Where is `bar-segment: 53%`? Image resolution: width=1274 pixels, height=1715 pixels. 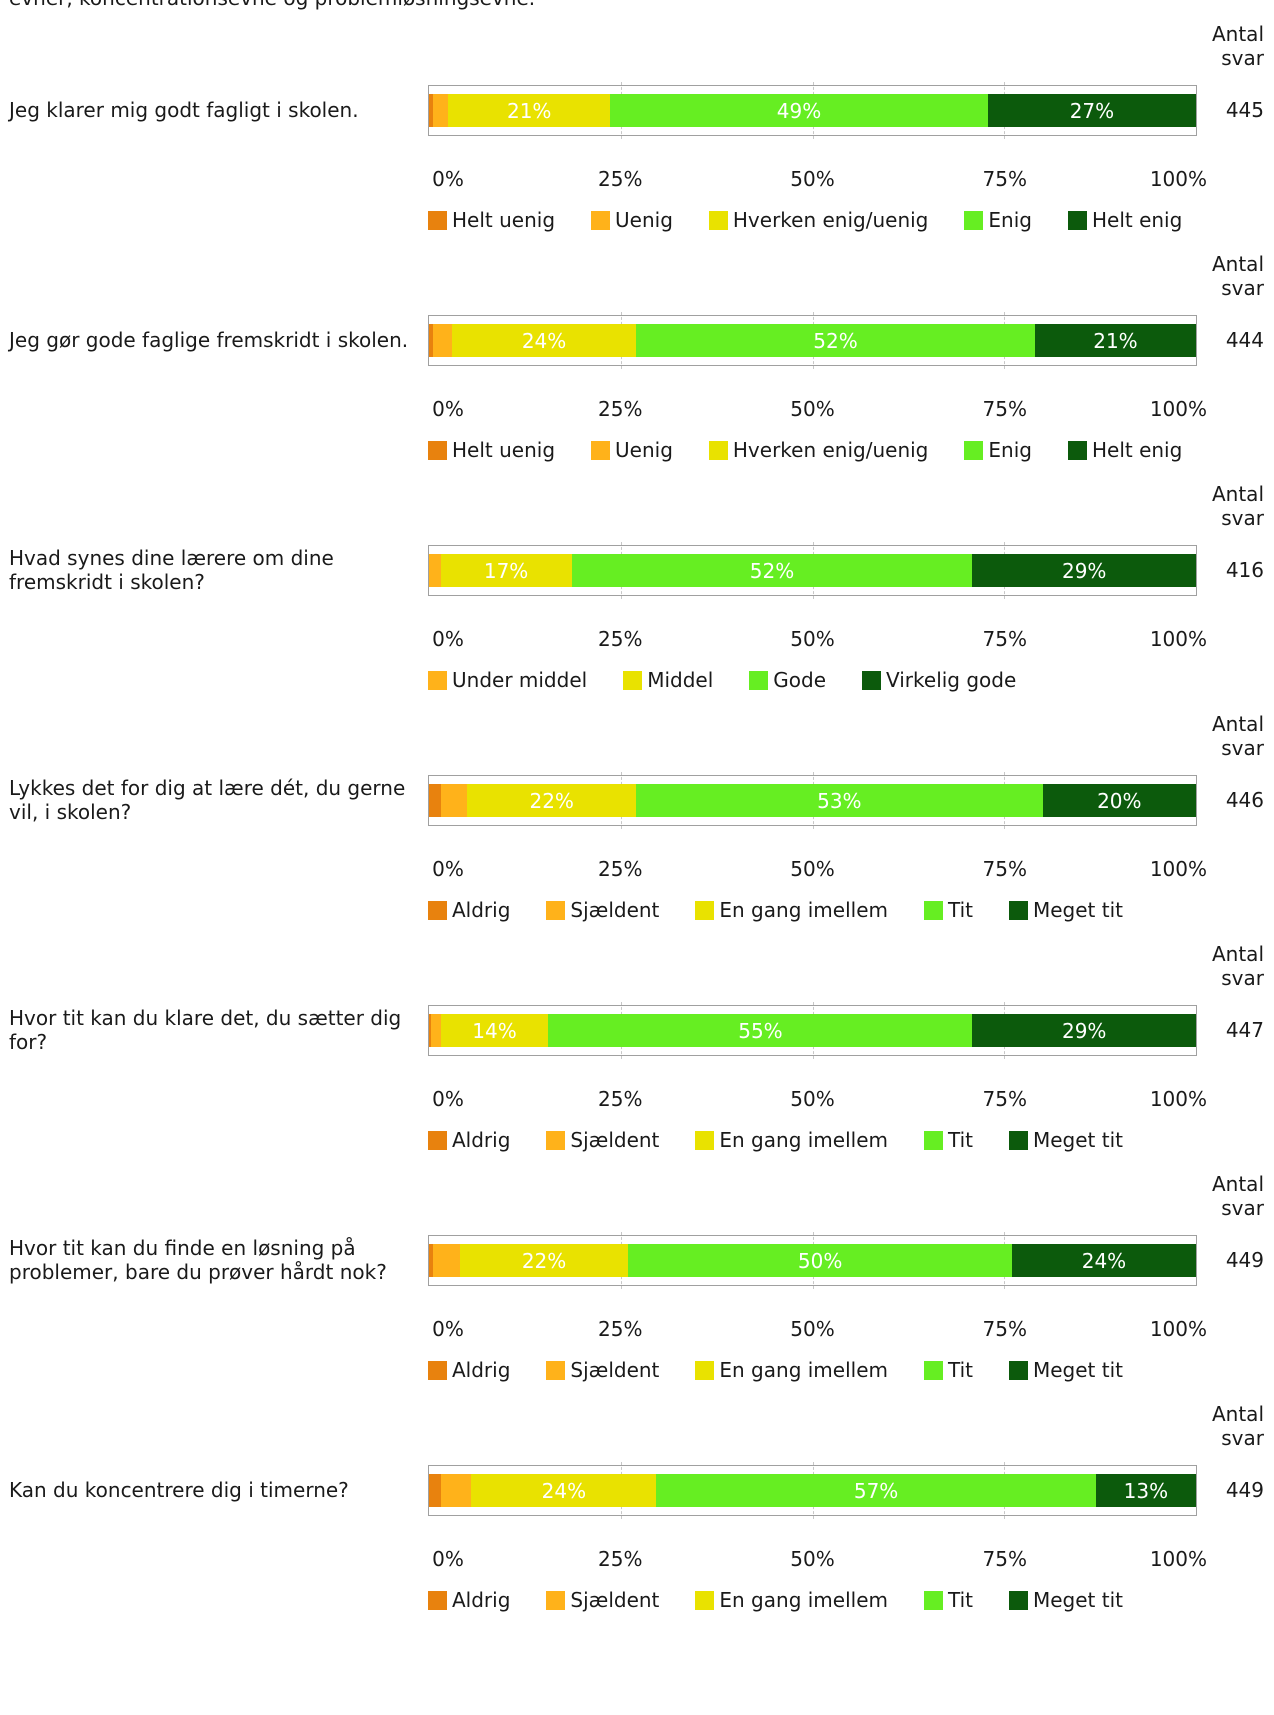
bar-segment: 53% is located at coordinates (839, 800).